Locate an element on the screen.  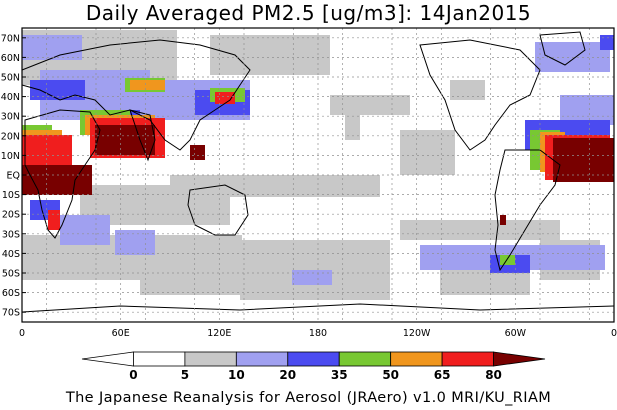
coastline-north-america is located at coordinates (480, 95).